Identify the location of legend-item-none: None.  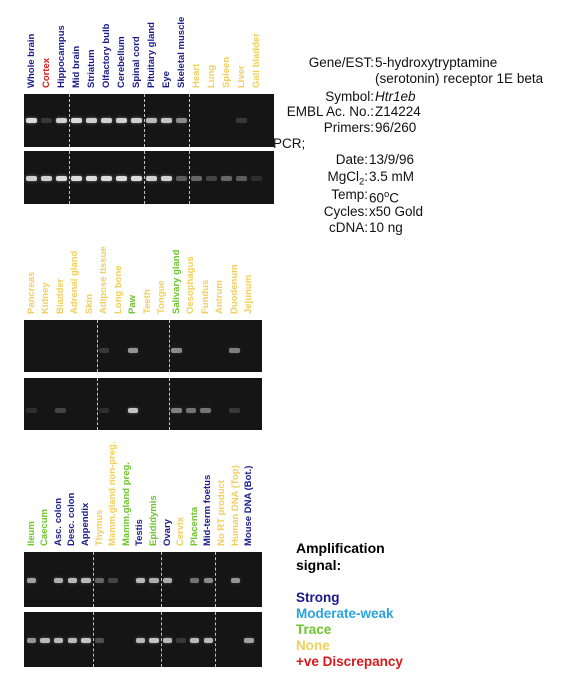
(313, 645).